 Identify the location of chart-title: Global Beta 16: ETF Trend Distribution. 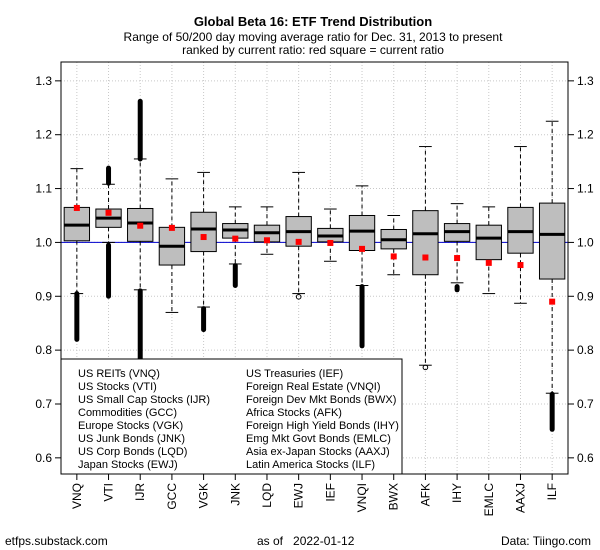
(313, 21).